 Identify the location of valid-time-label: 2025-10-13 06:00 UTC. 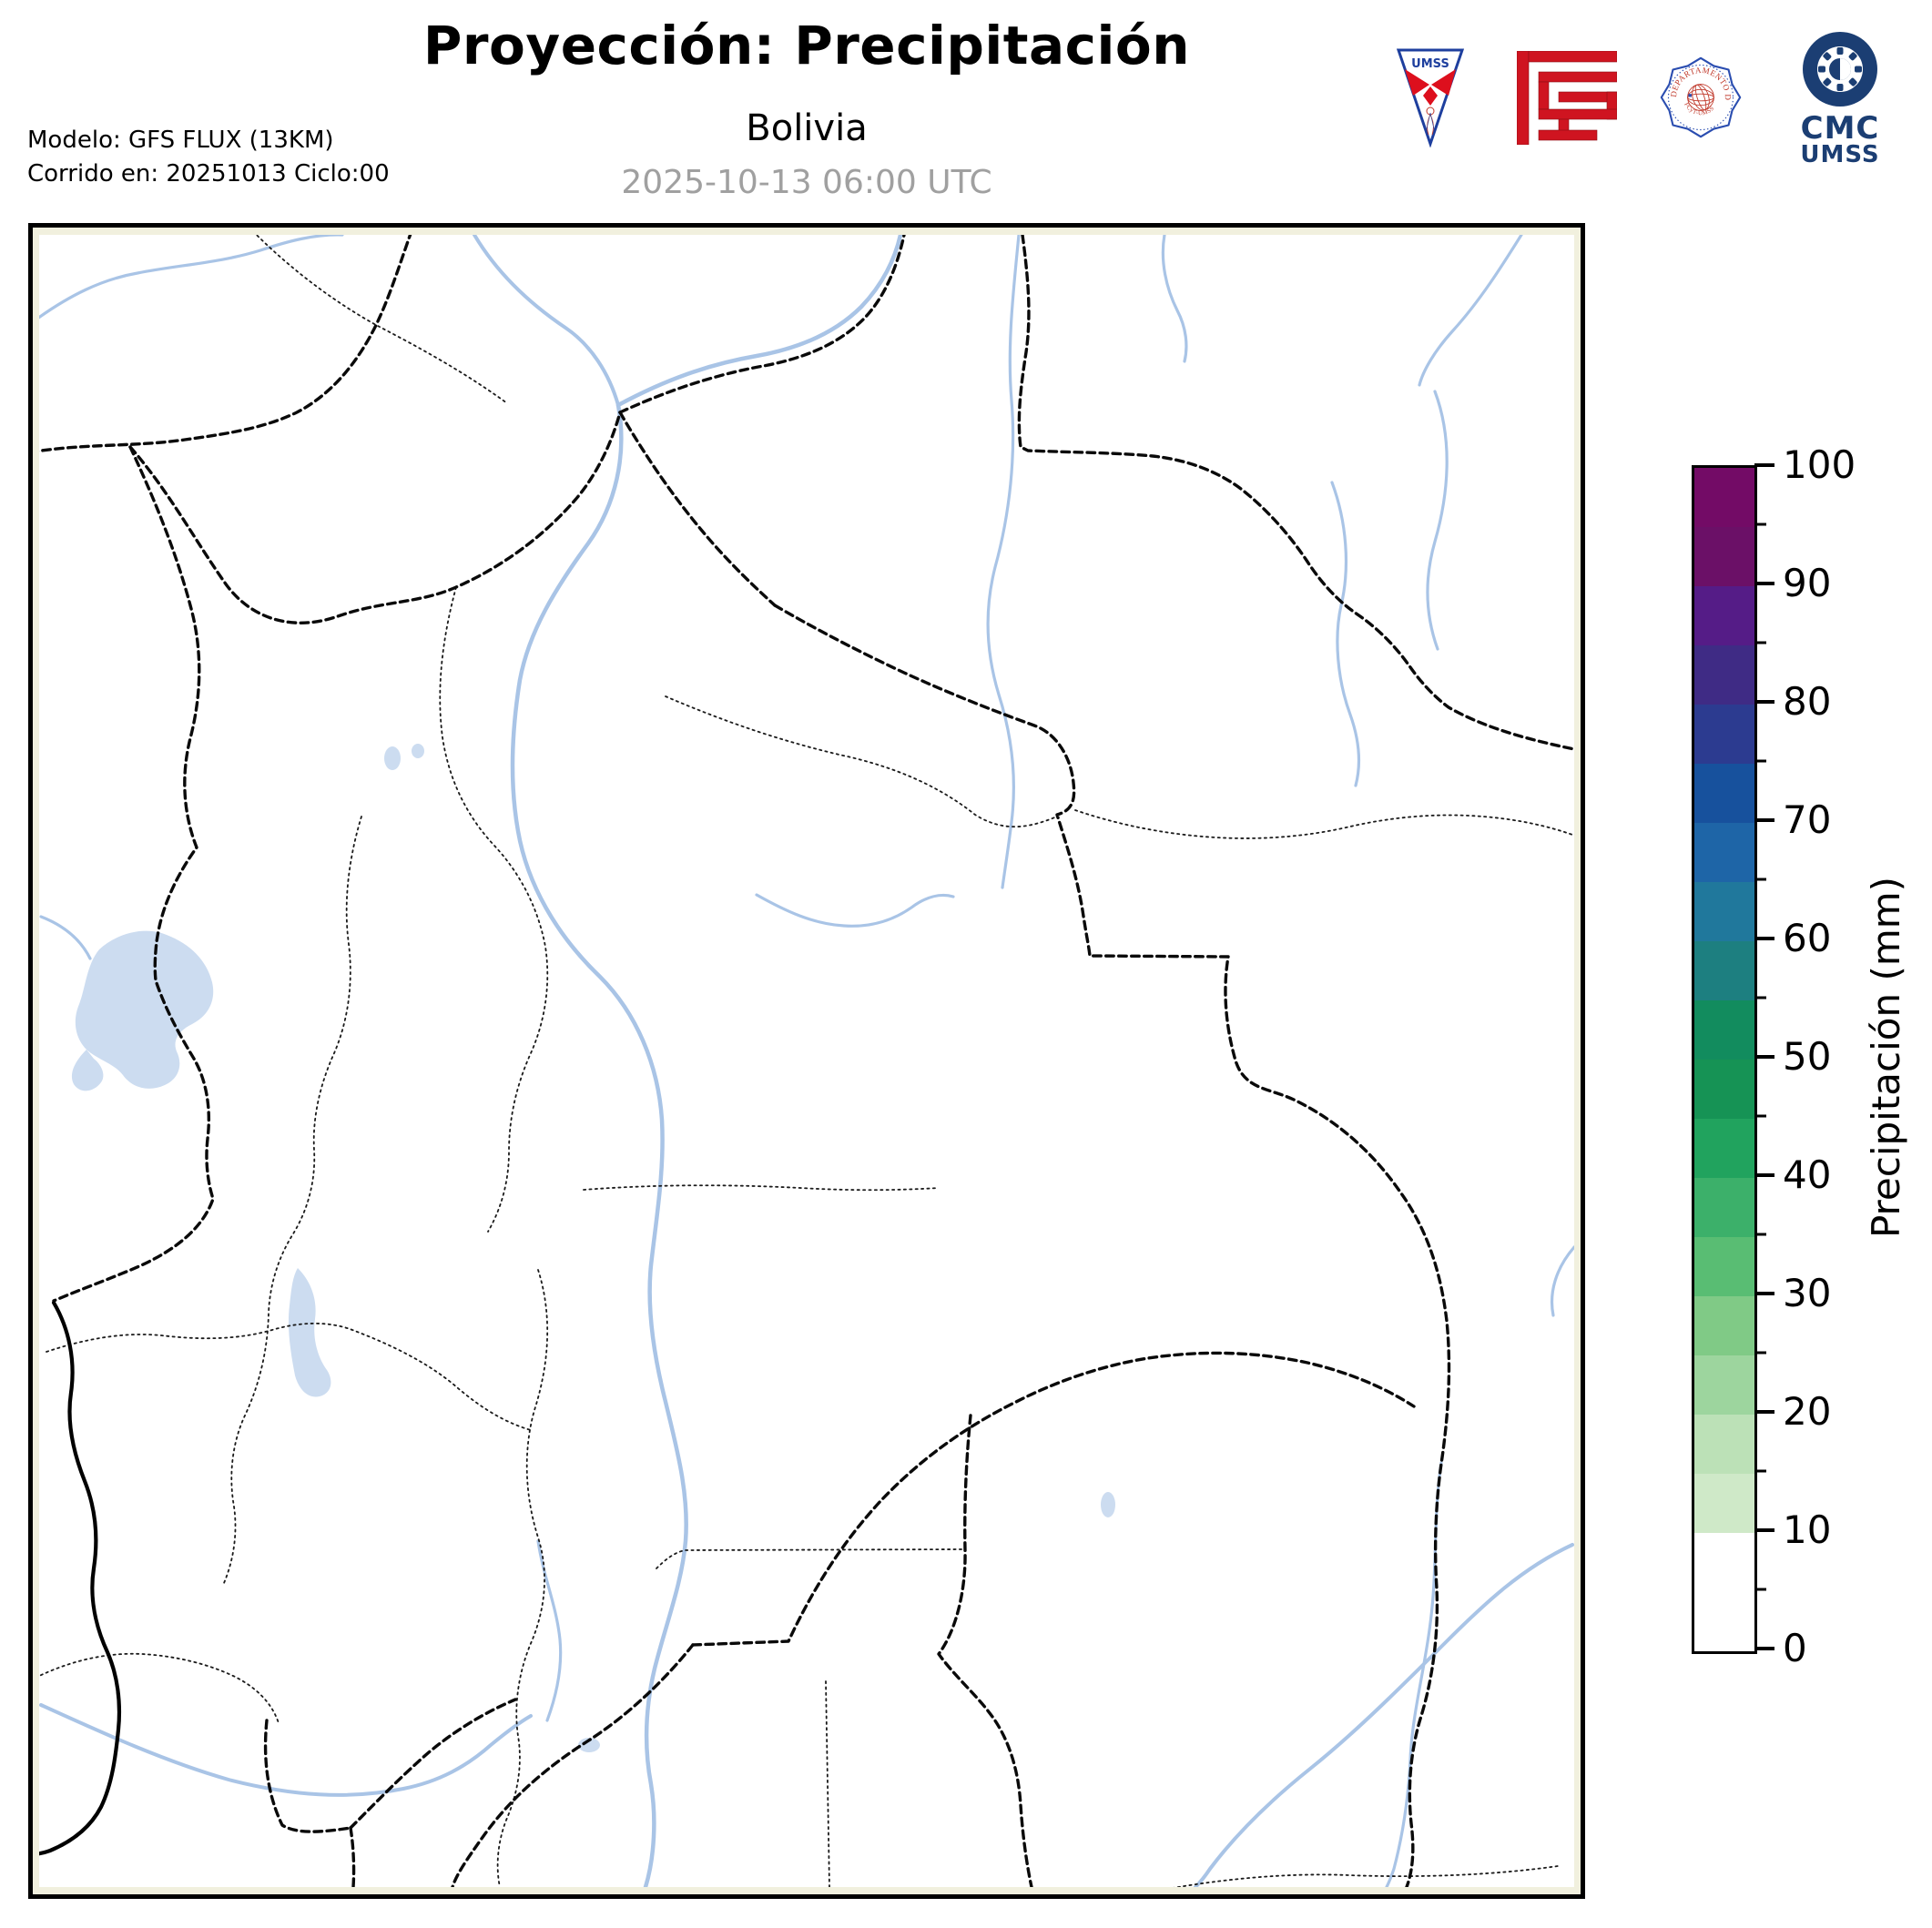
(807, 183).